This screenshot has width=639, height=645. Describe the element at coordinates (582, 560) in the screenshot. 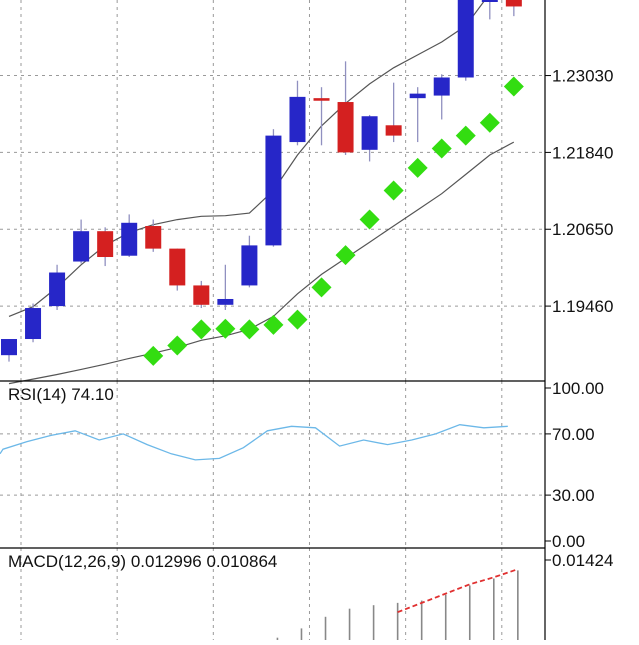

I see `macd-tick-label: 0.01424` at that location.